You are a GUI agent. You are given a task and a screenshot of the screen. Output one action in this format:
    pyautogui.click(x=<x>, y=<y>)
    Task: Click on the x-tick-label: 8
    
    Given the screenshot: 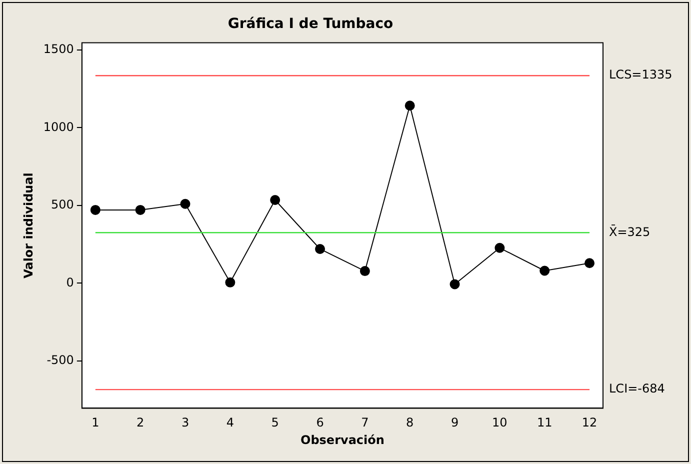 What is the action you would take?
    pyautogui.click(x=410, y=423)
    